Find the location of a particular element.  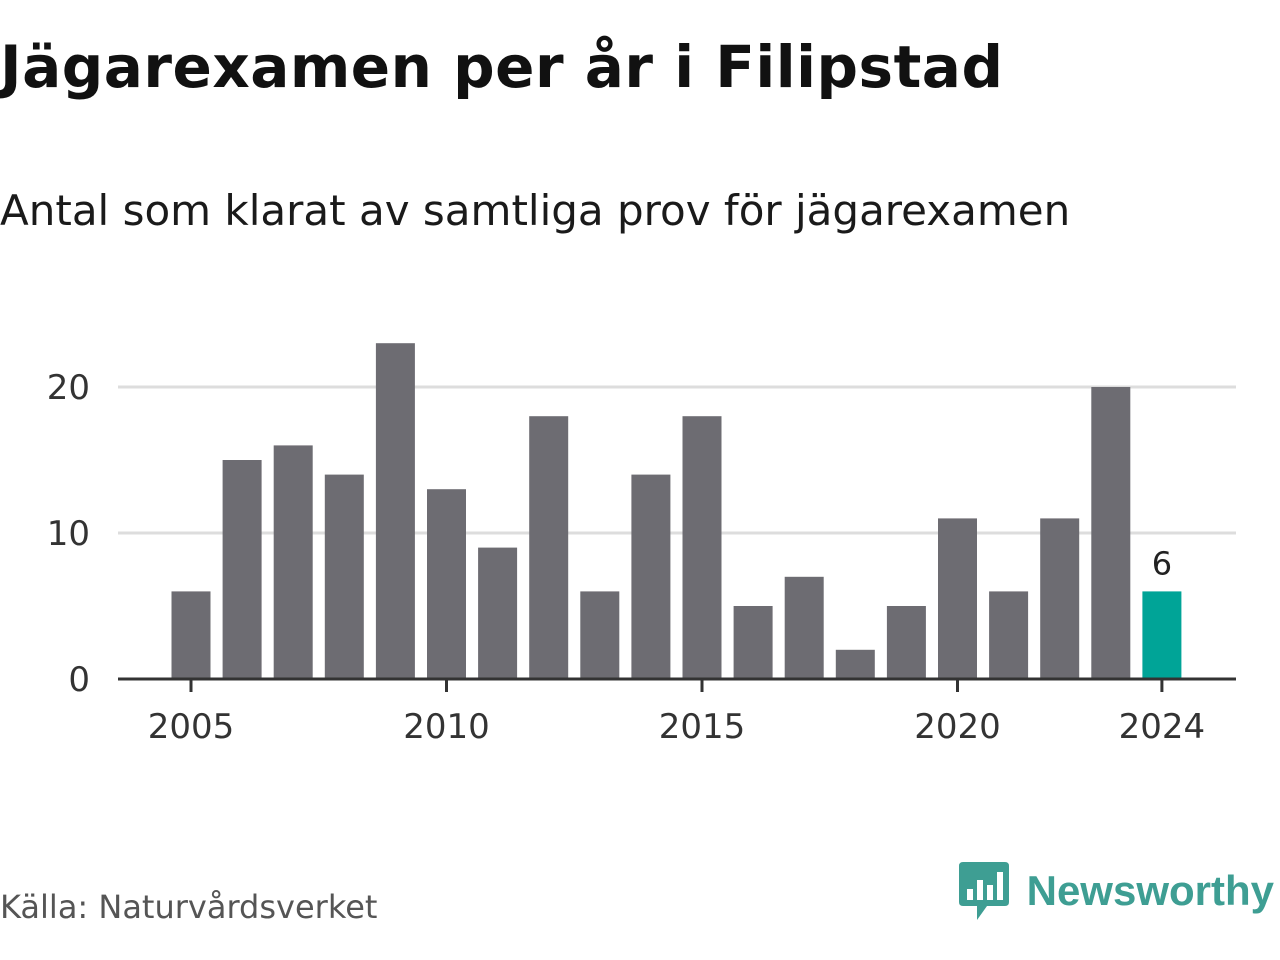

bar-2023 is located at coordinates (1111, 533).